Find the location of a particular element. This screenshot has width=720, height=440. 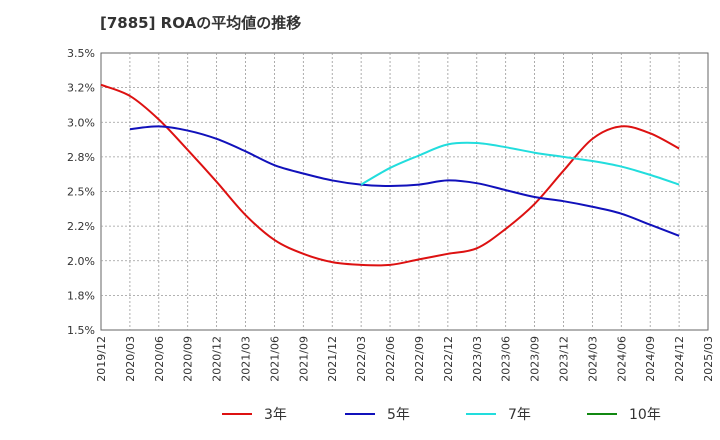

x-tick-label: 2023/03 is located at coordinates (477, 359).